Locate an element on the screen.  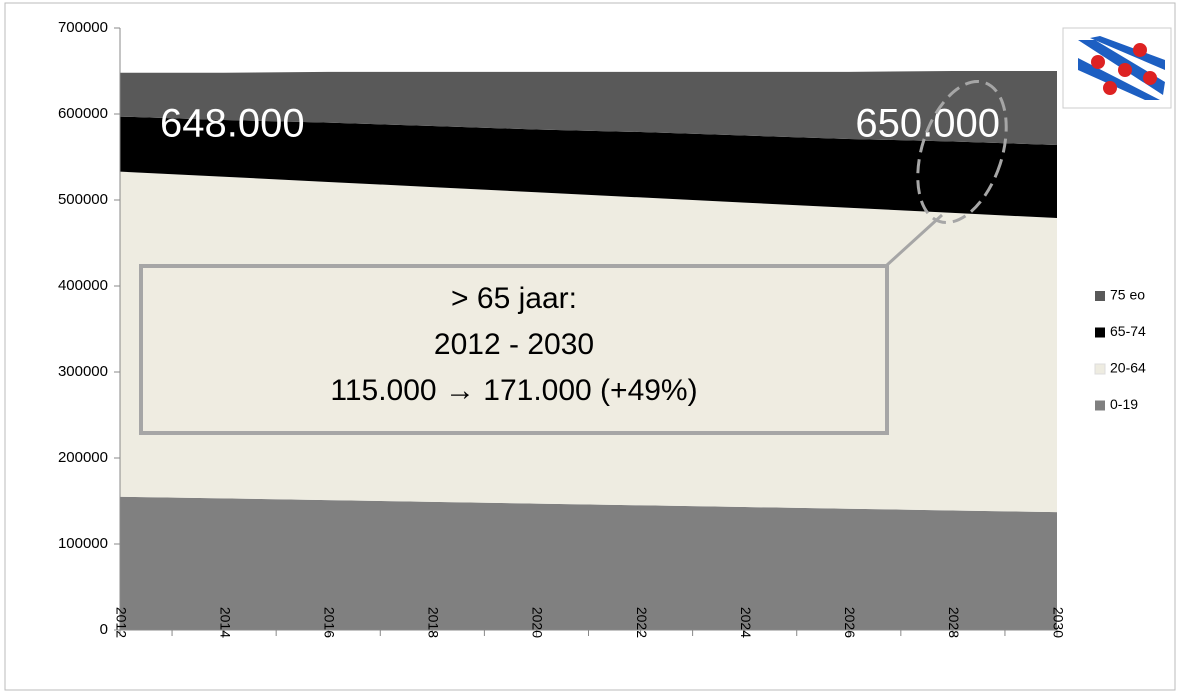
y-tick-label: 100000 is located at coordinates (83, 543).